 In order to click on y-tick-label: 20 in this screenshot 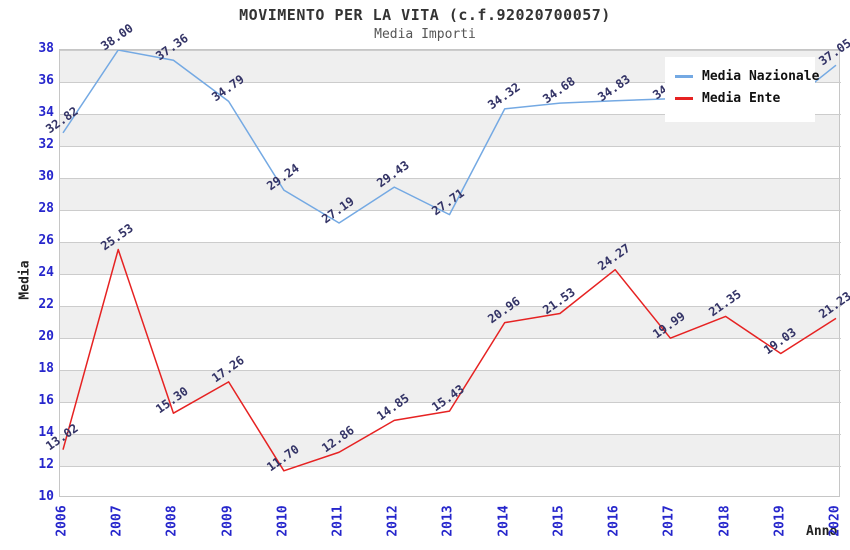, I will do `click(46, 336)`.